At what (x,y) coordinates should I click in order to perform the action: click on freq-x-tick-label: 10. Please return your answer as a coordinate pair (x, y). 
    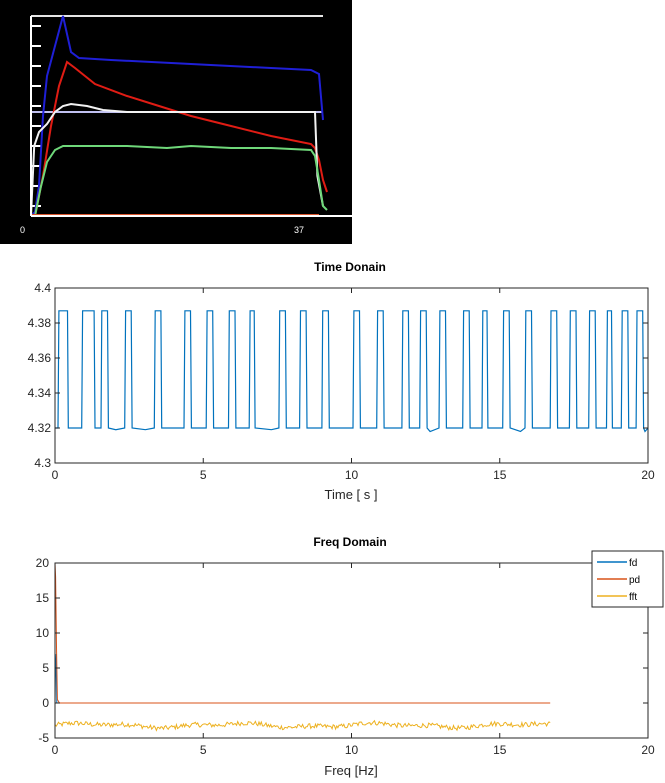
    Looking at the image, I should click on (352, 750).